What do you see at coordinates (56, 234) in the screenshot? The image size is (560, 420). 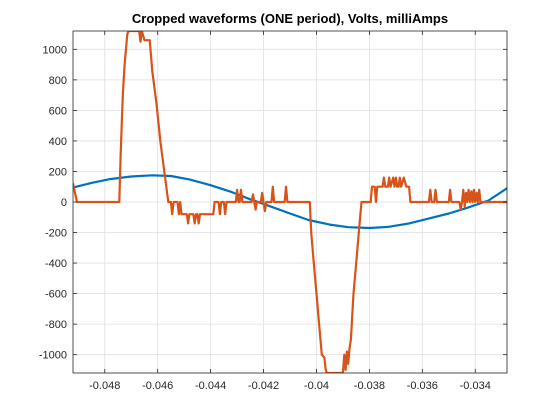 I see `y-tick-label: -200` at bounding box center [56, 234].